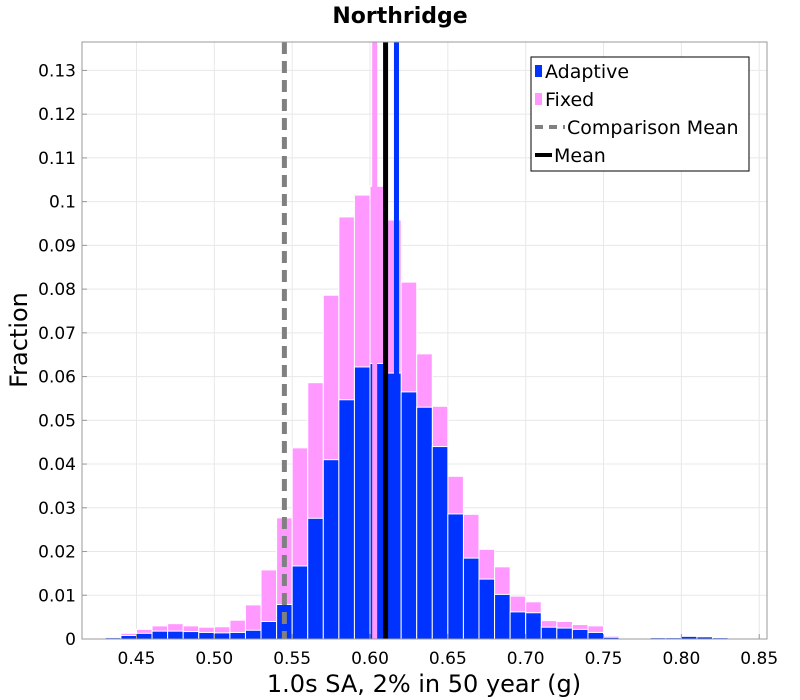 The height and width of the screenshot is (700, 800). What do you see at coordinates (57, 421) in the screenshot?
I see `y-tick-label: 0.05` at bounding box center [57, 421].